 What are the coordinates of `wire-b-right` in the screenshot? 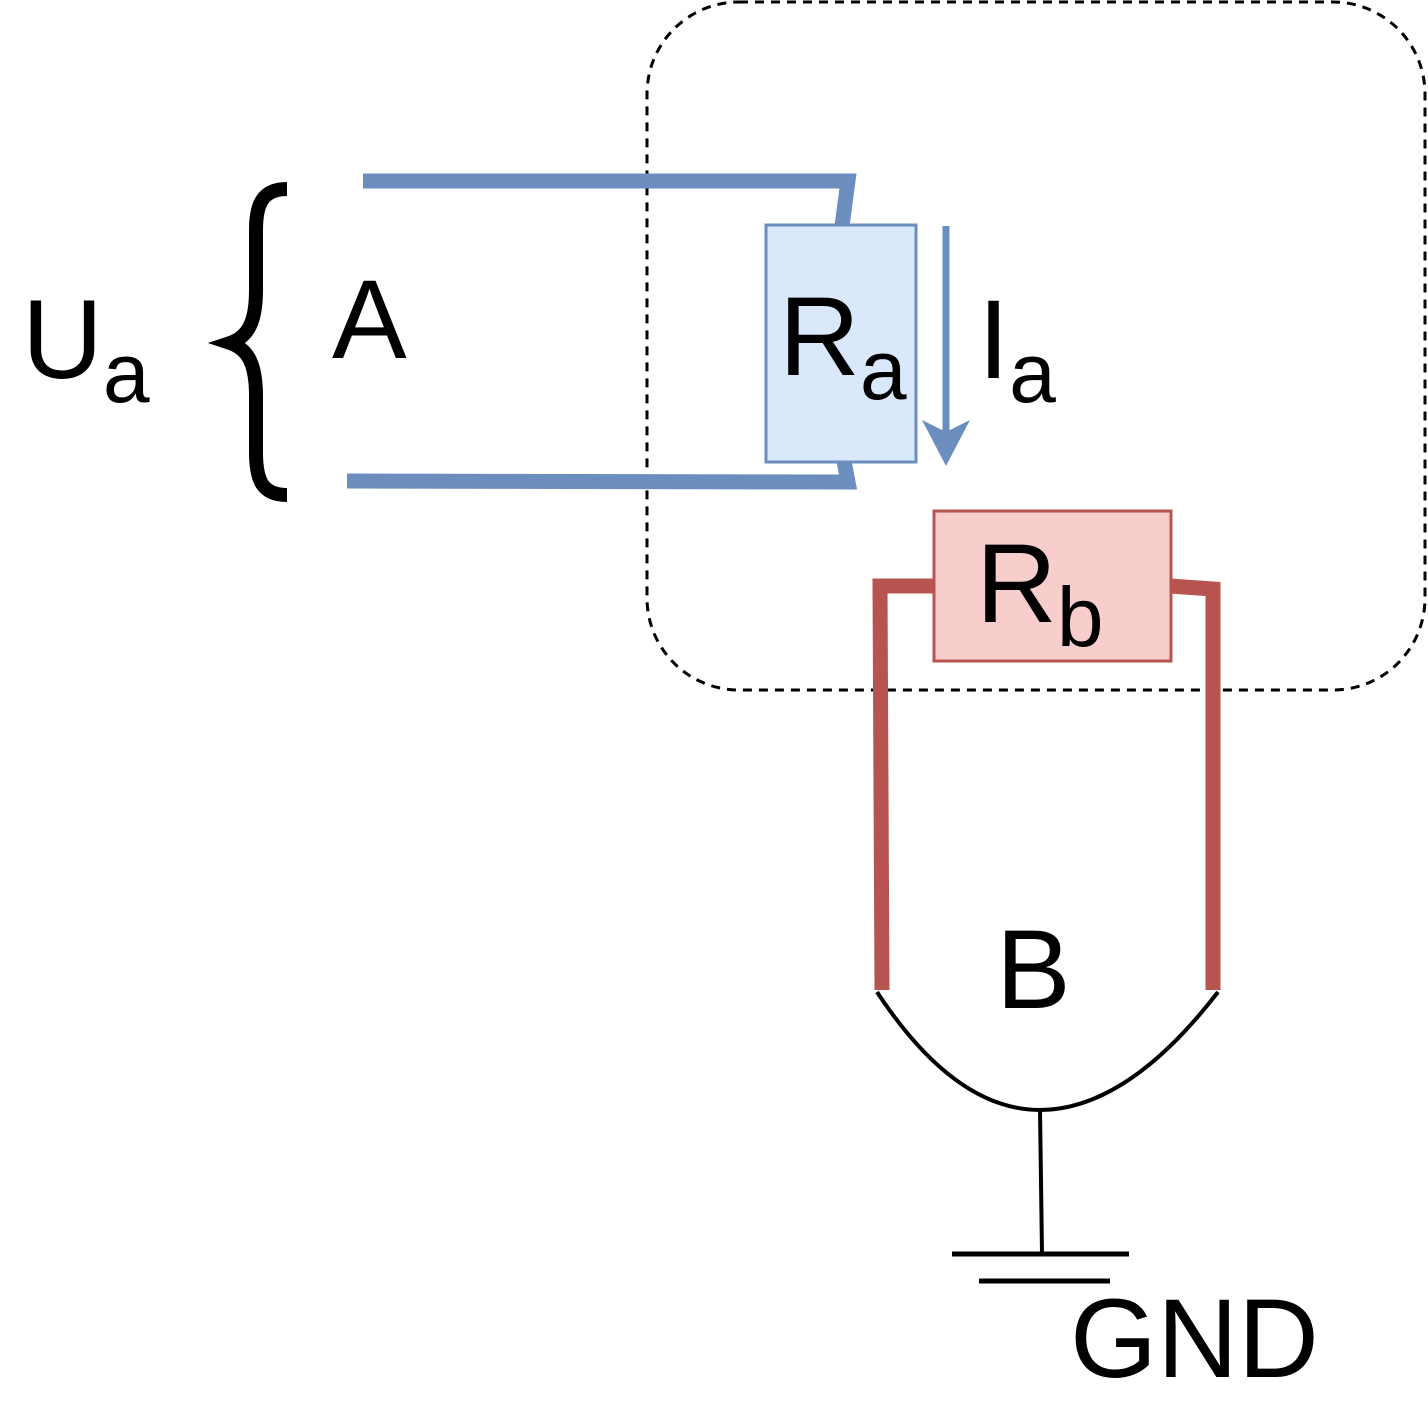 It's located at (1195, 784).